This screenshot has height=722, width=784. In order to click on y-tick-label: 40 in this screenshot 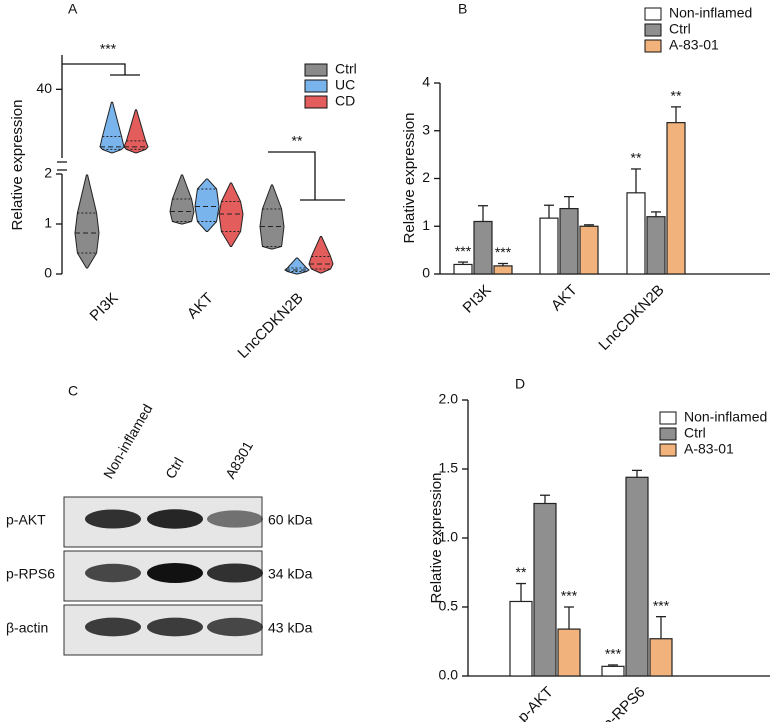, I will do `click(44, 88)`.